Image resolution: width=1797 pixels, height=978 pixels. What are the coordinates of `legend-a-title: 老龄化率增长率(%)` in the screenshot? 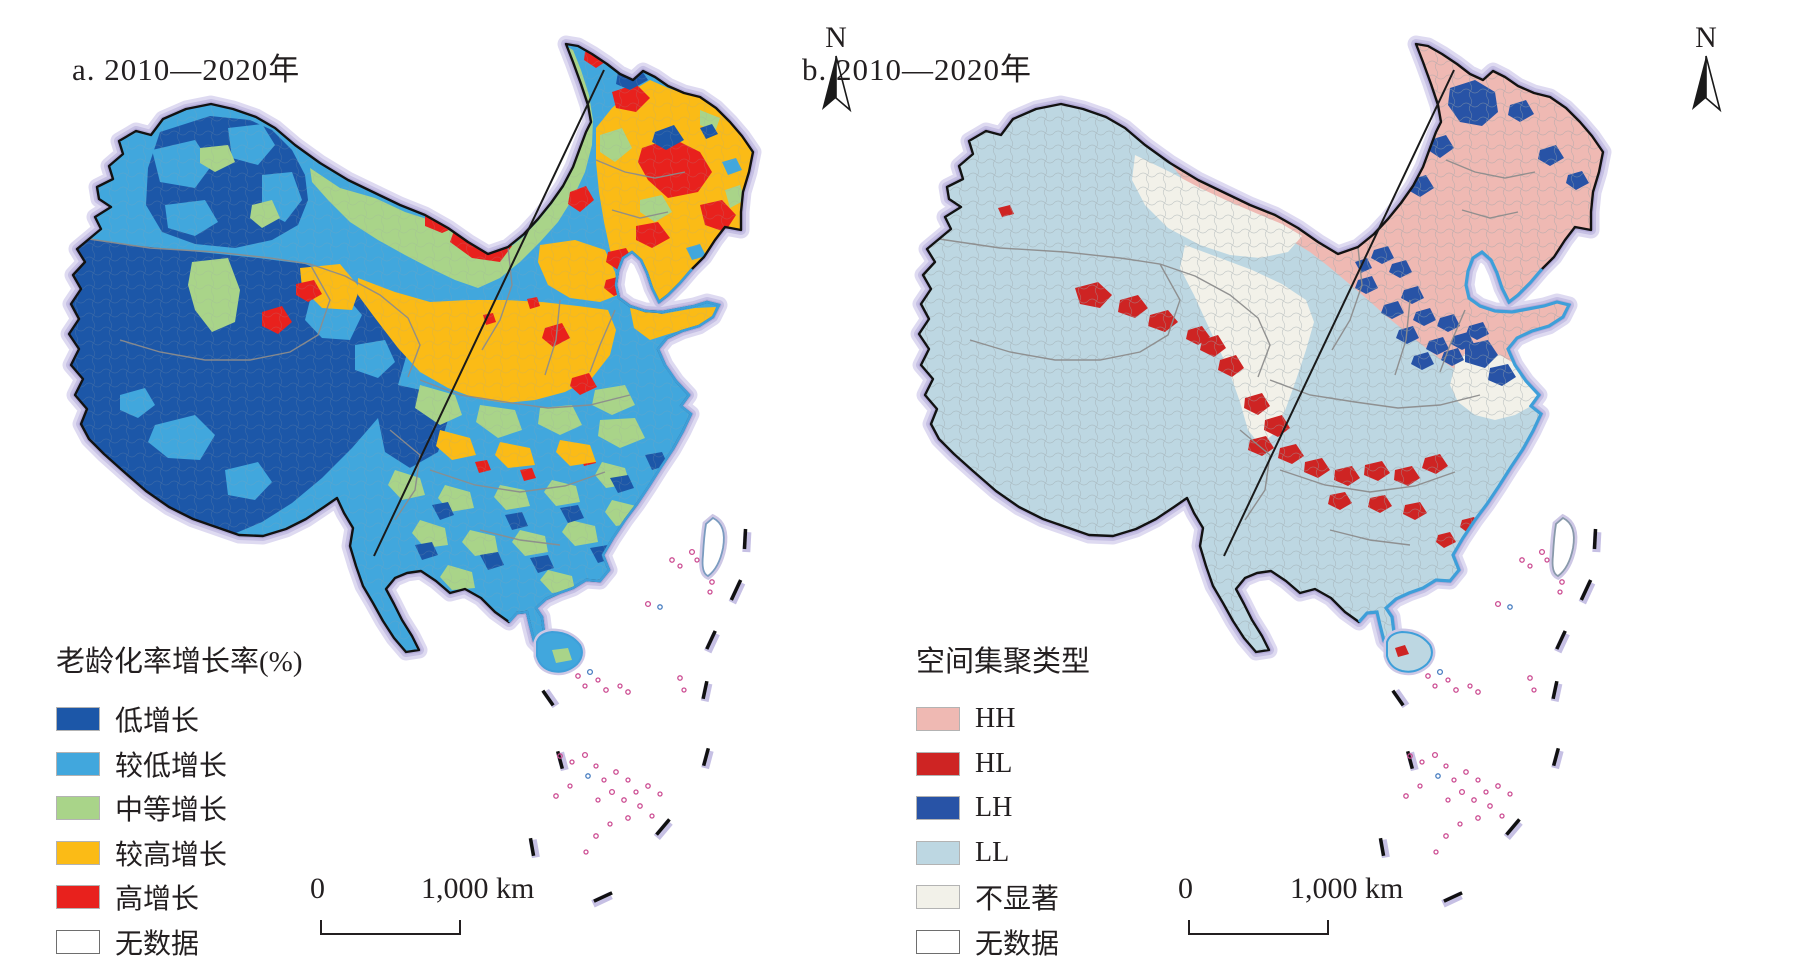 It's located at (179, 662).